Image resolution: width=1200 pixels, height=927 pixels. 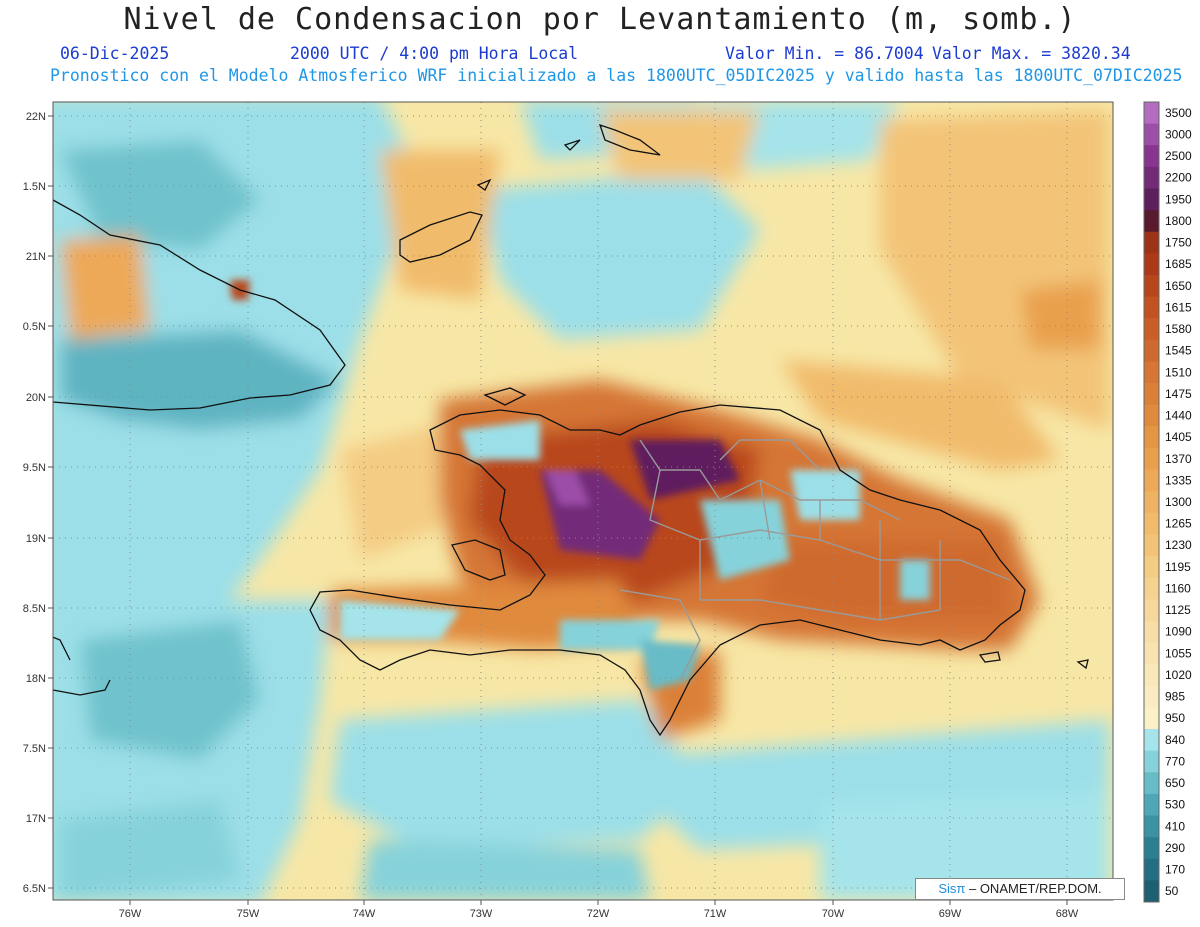 What do you see at coordinates (1178, 351) in the screenshot?
I see `colorbar-label: 1545` at bounding box center [1178, 351].